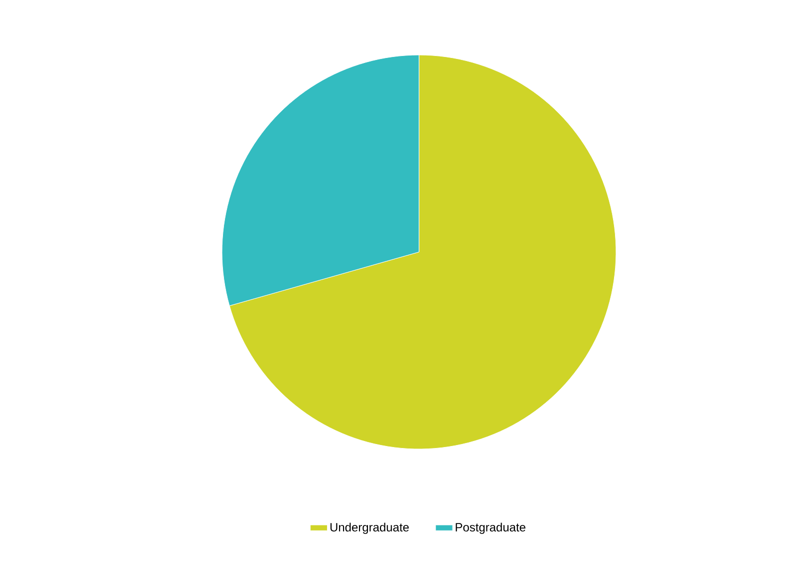 The height and width of the screenshot is (574, 792). I want to click on legend-label: Undergraduate, so click(369, 528).